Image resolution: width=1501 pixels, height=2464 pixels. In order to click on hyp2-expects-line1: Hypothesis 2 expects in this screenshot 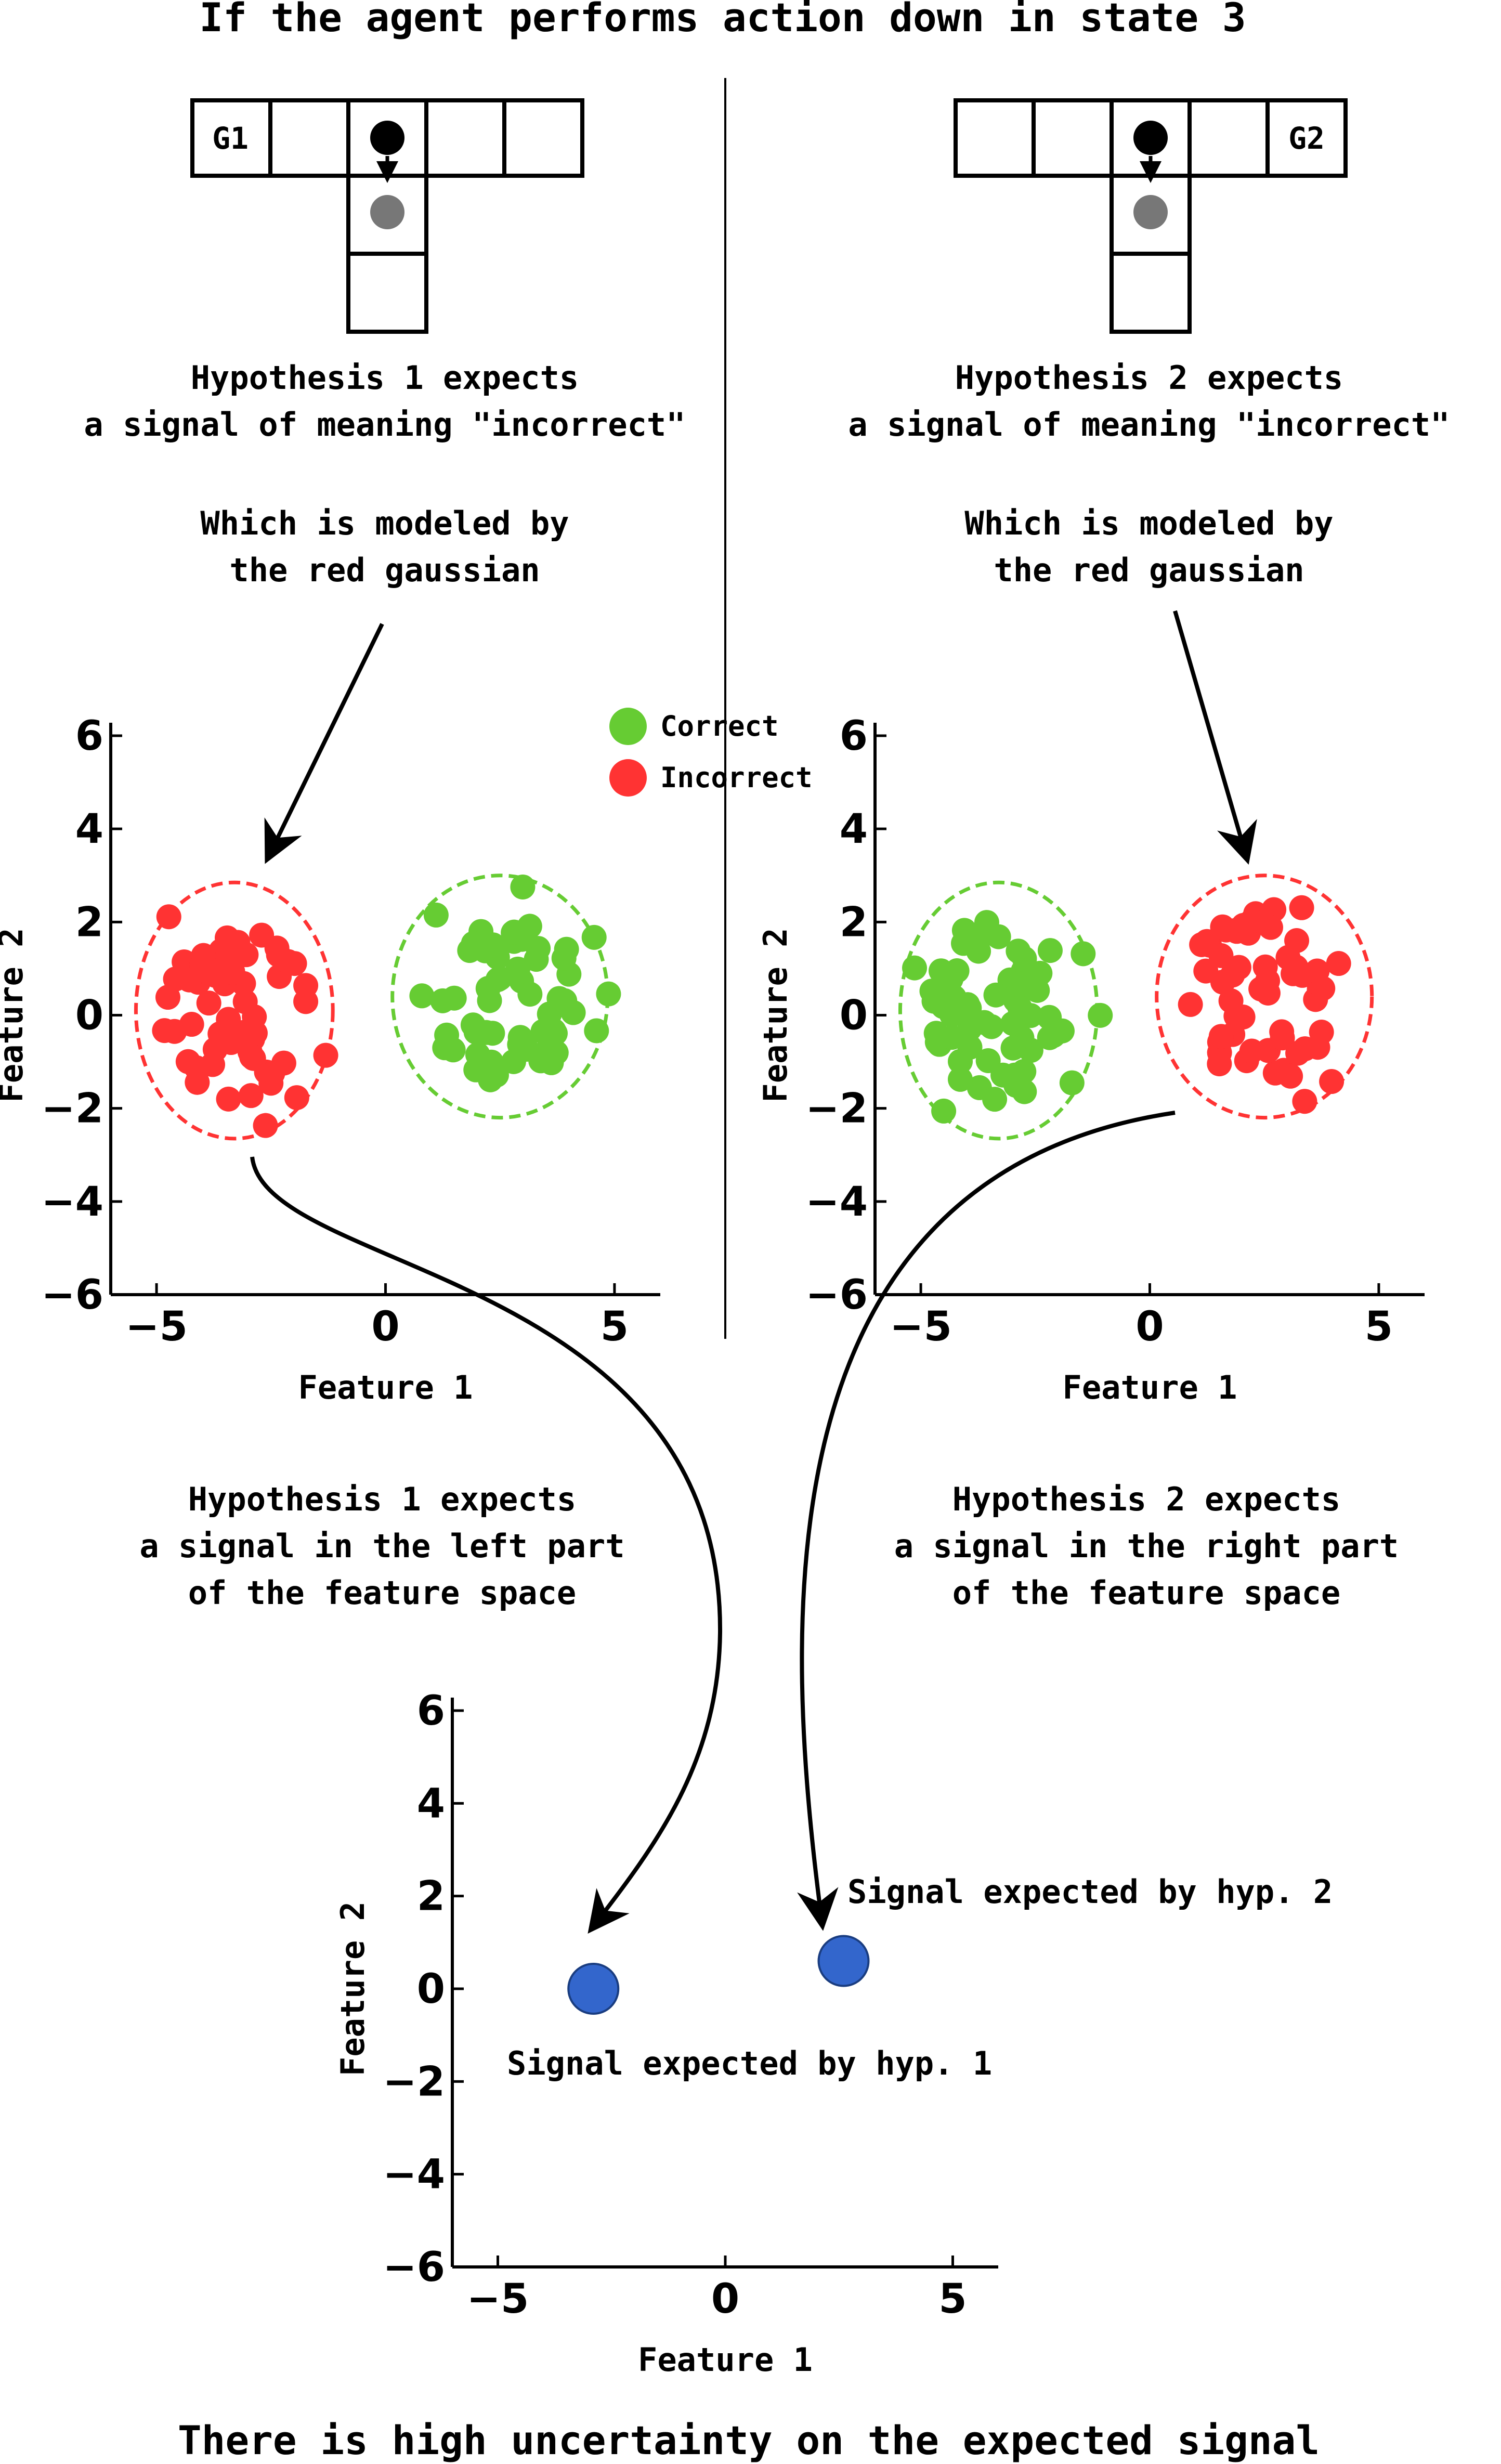, I will do `click(1149, 378)`.